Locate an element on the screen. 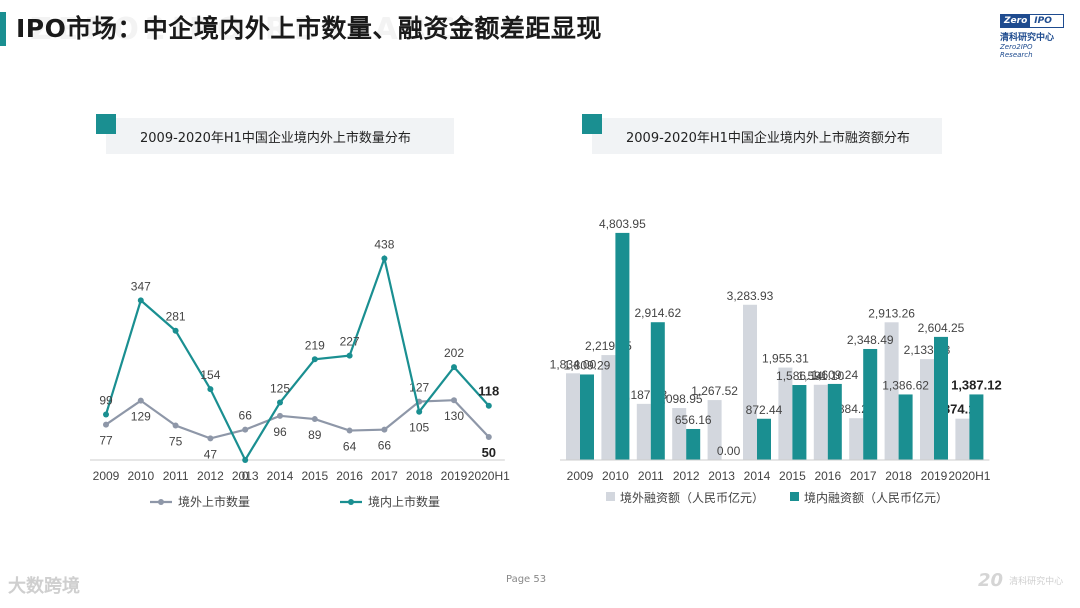  data-label: 1,955.31 is located at coordinates (785, 359).